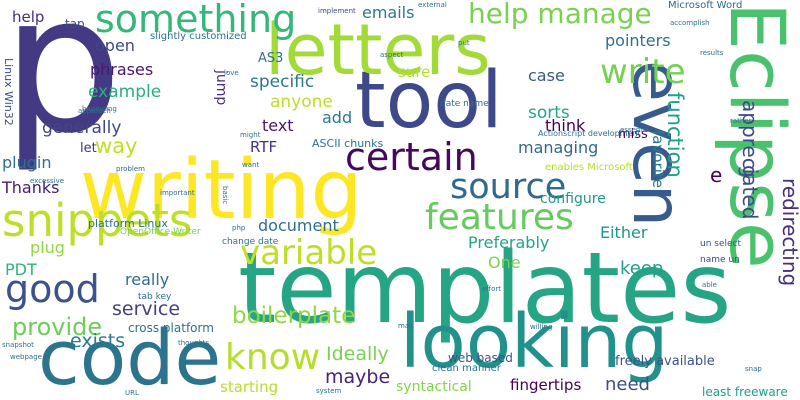 The image size is (800, 400). What do you see at coordinates (741, 121) in the screenshot?
I see `word-rather: rather` at bounding box center [741, 121].